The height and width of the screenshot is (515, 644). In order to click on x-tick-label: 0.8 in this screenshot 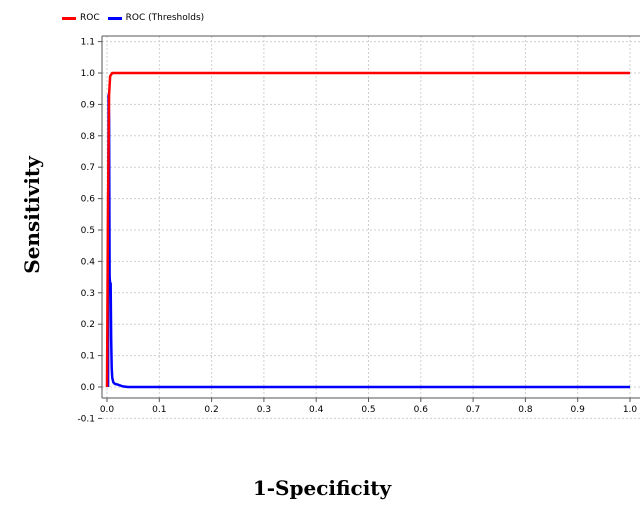, I will do `click(525, 410)`.